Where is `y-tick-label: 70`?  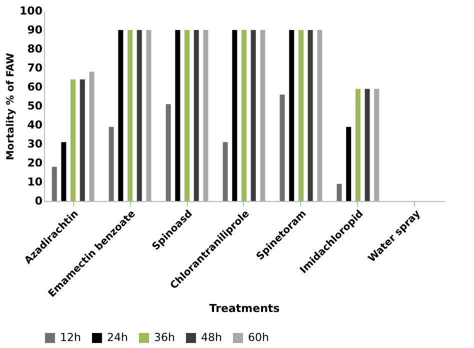
y-tick-label: 70 is located at coordinates (35, 68).